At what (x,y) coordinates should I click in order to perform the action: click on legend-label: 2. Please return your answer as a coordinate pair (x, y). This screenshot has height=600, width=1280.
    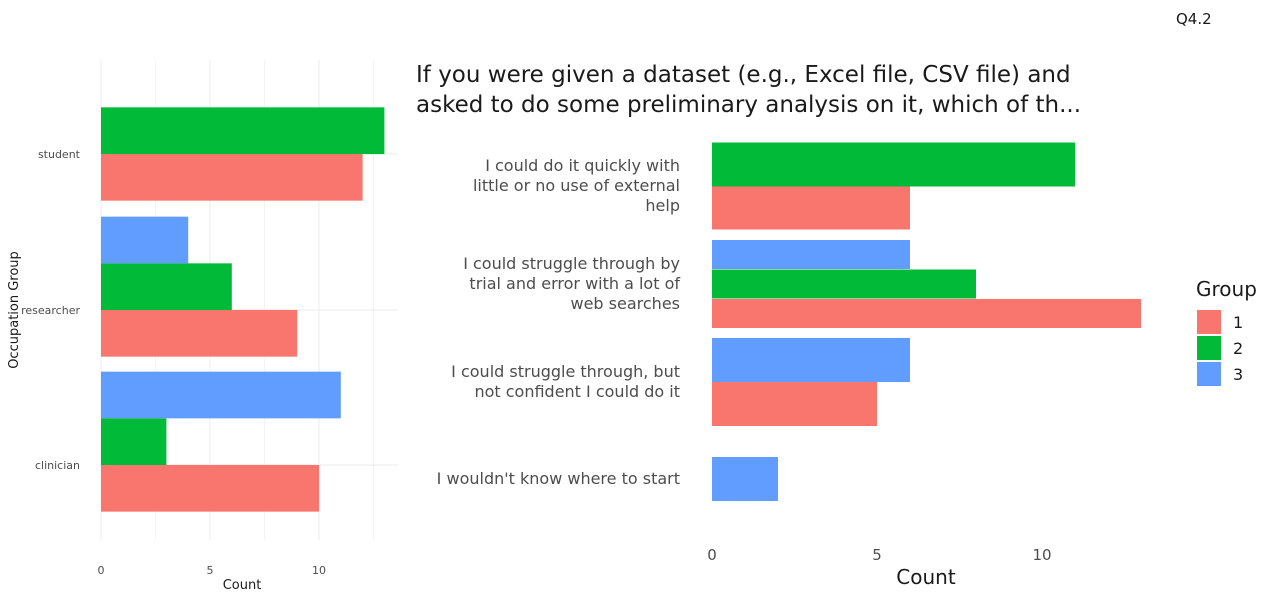
    Looking at the image, I should click on (1238, 348).